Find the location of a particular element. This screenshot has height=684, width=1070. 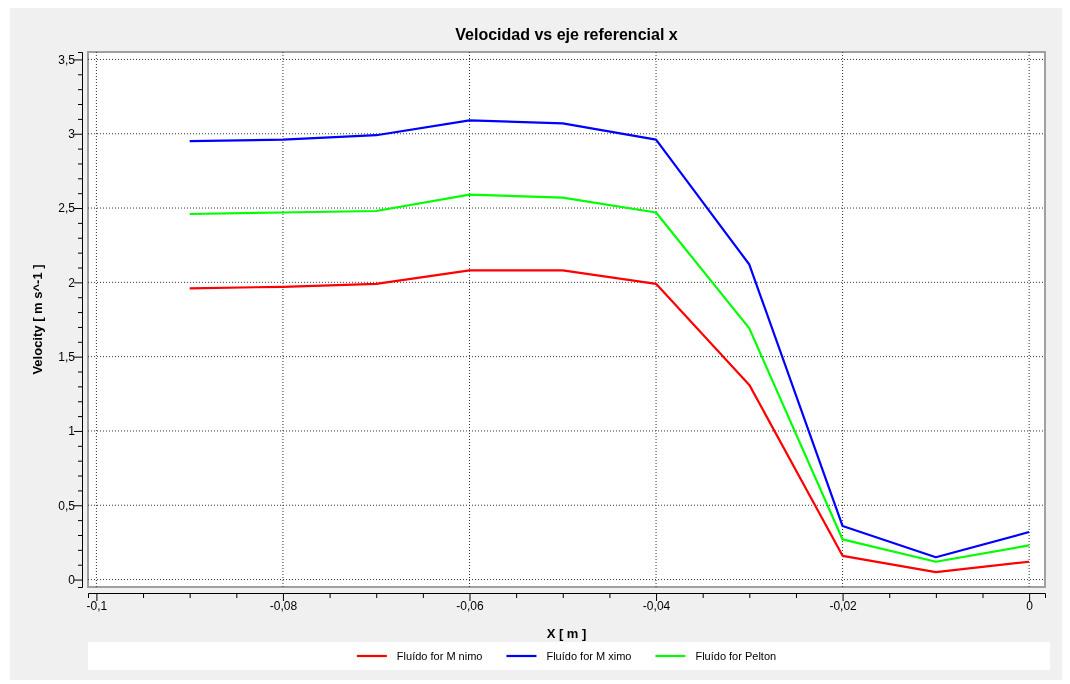

y-tick-label: 1 is located at coordinates (72, 431).